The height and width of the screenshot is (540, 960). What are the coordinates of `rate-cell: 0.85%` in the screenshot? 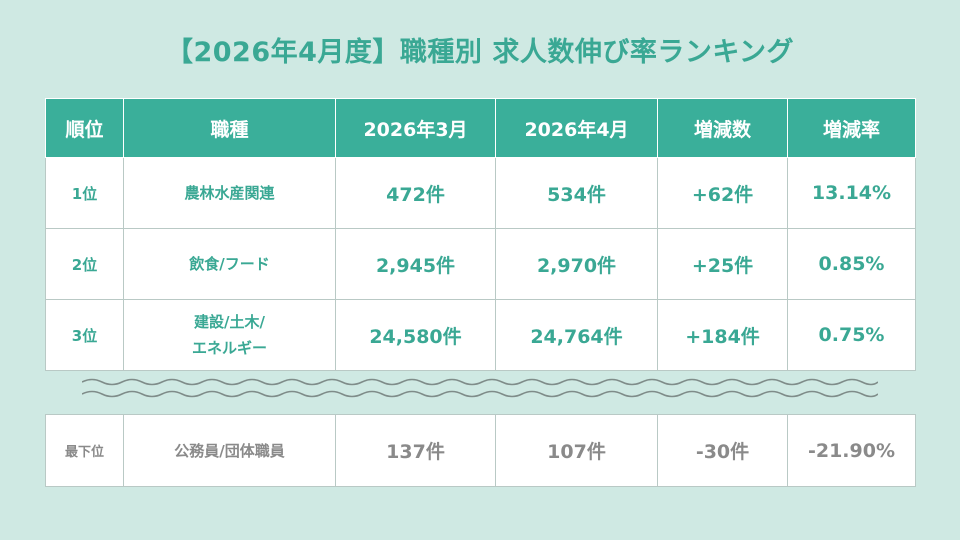 It's located at (851, 264).